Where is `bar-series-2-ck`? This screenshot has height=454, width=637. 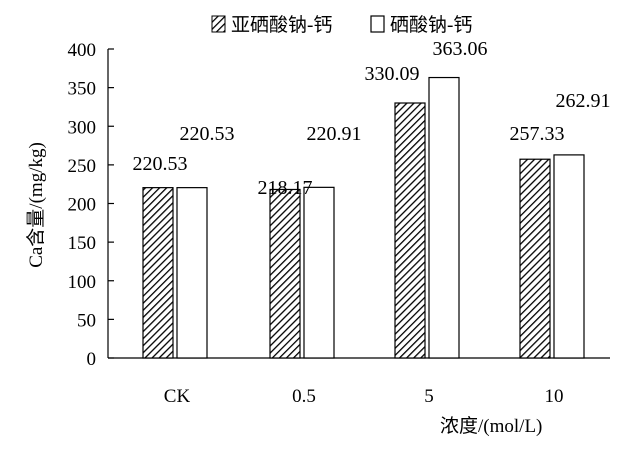
bar-series-2-ck is located at coordinates (192, 273).